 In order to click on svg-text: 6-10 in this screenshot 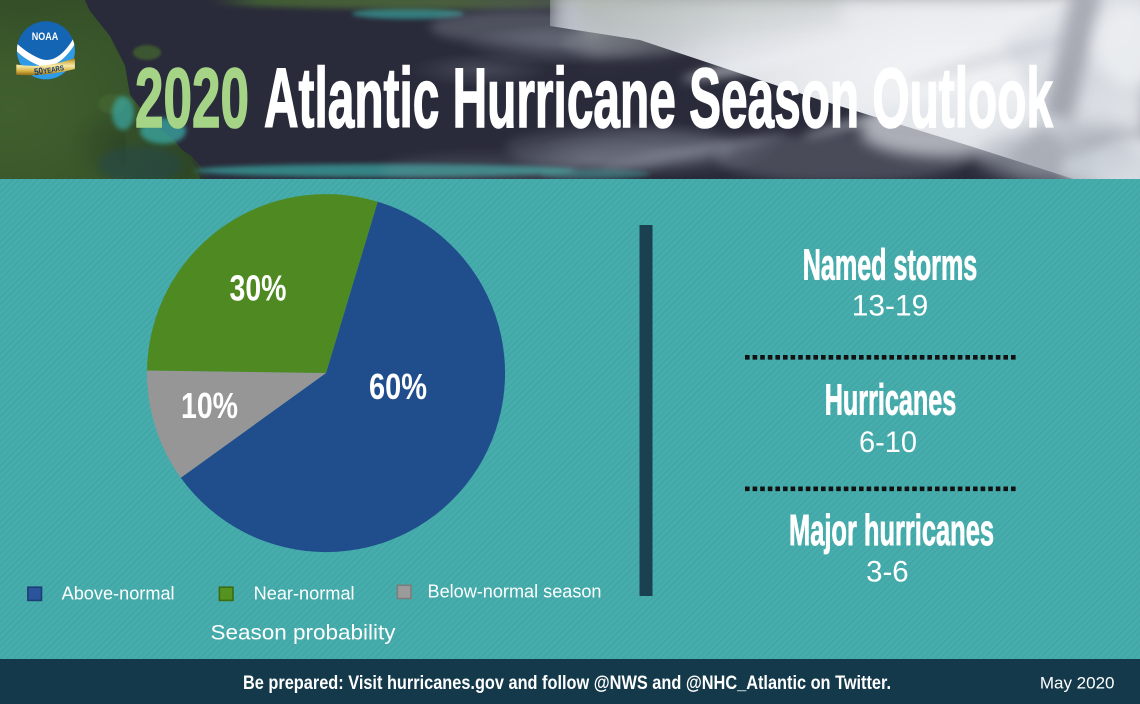, I will do `click(888, 442)`.